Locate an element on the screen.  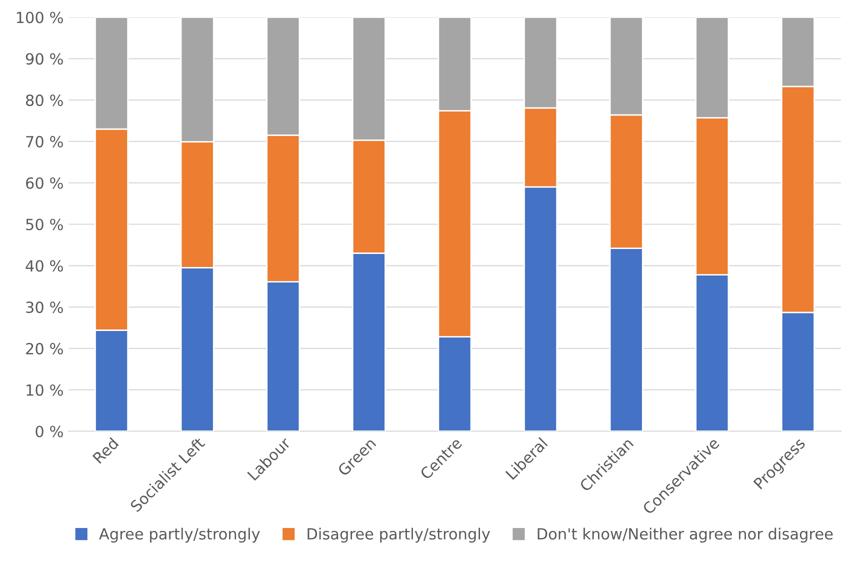
legend-label: Agree partly/strongly is located at coordinates (179, 535).